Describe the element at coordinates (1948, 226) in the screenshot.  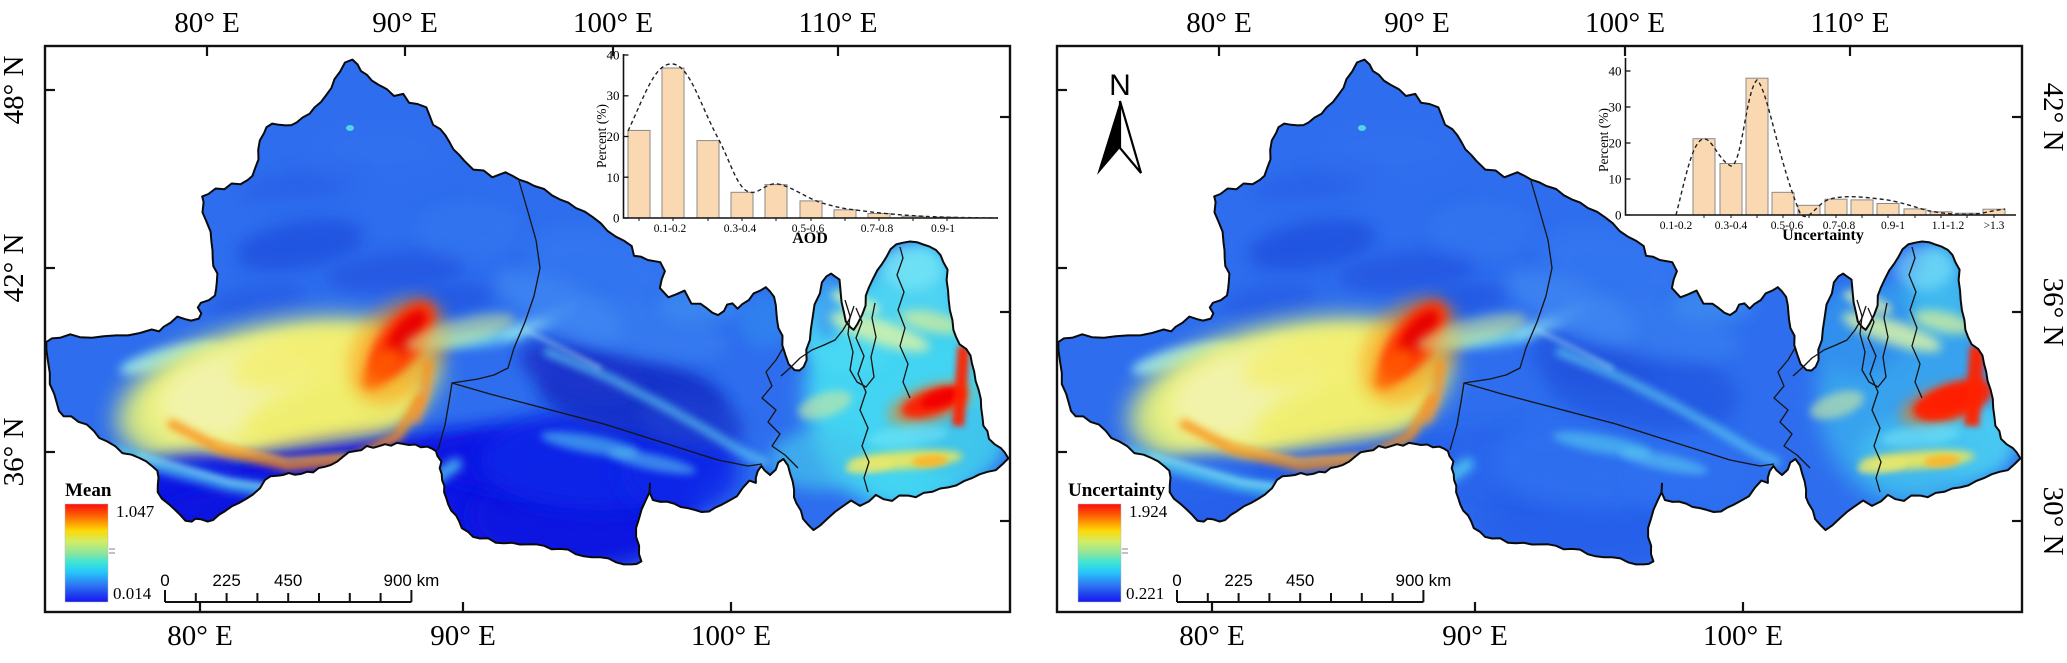
I see `svg-text: 1.1-1.2` at that location.